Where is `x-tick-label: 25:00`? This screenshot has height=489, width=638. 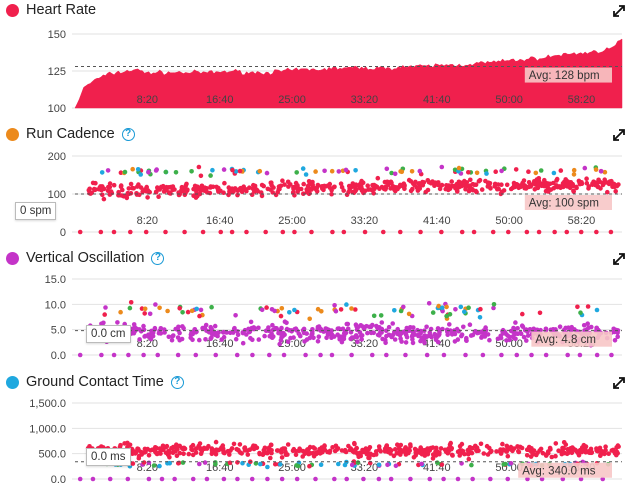 x-tick-label: 25:00 is located at coordinates (292, 468).